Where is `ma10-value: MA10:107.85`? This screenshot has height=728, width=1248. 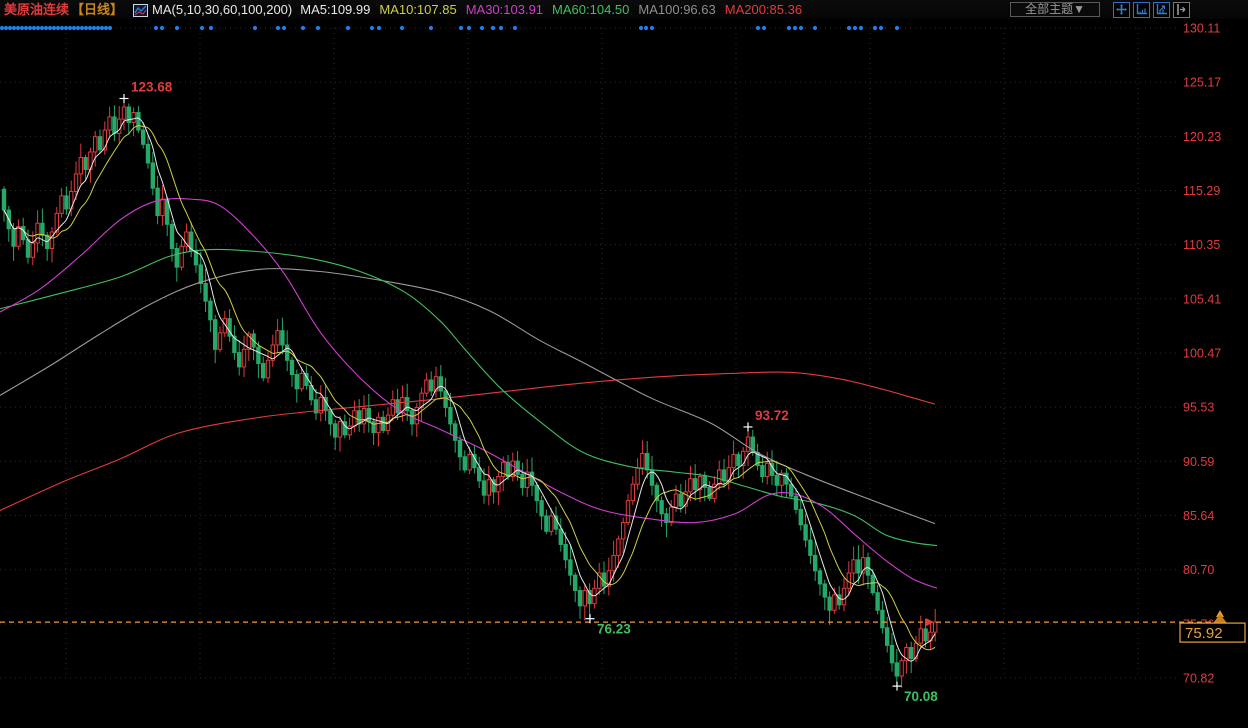 ma10-value: MA10:107.85 is located at coordinates (418, 9).